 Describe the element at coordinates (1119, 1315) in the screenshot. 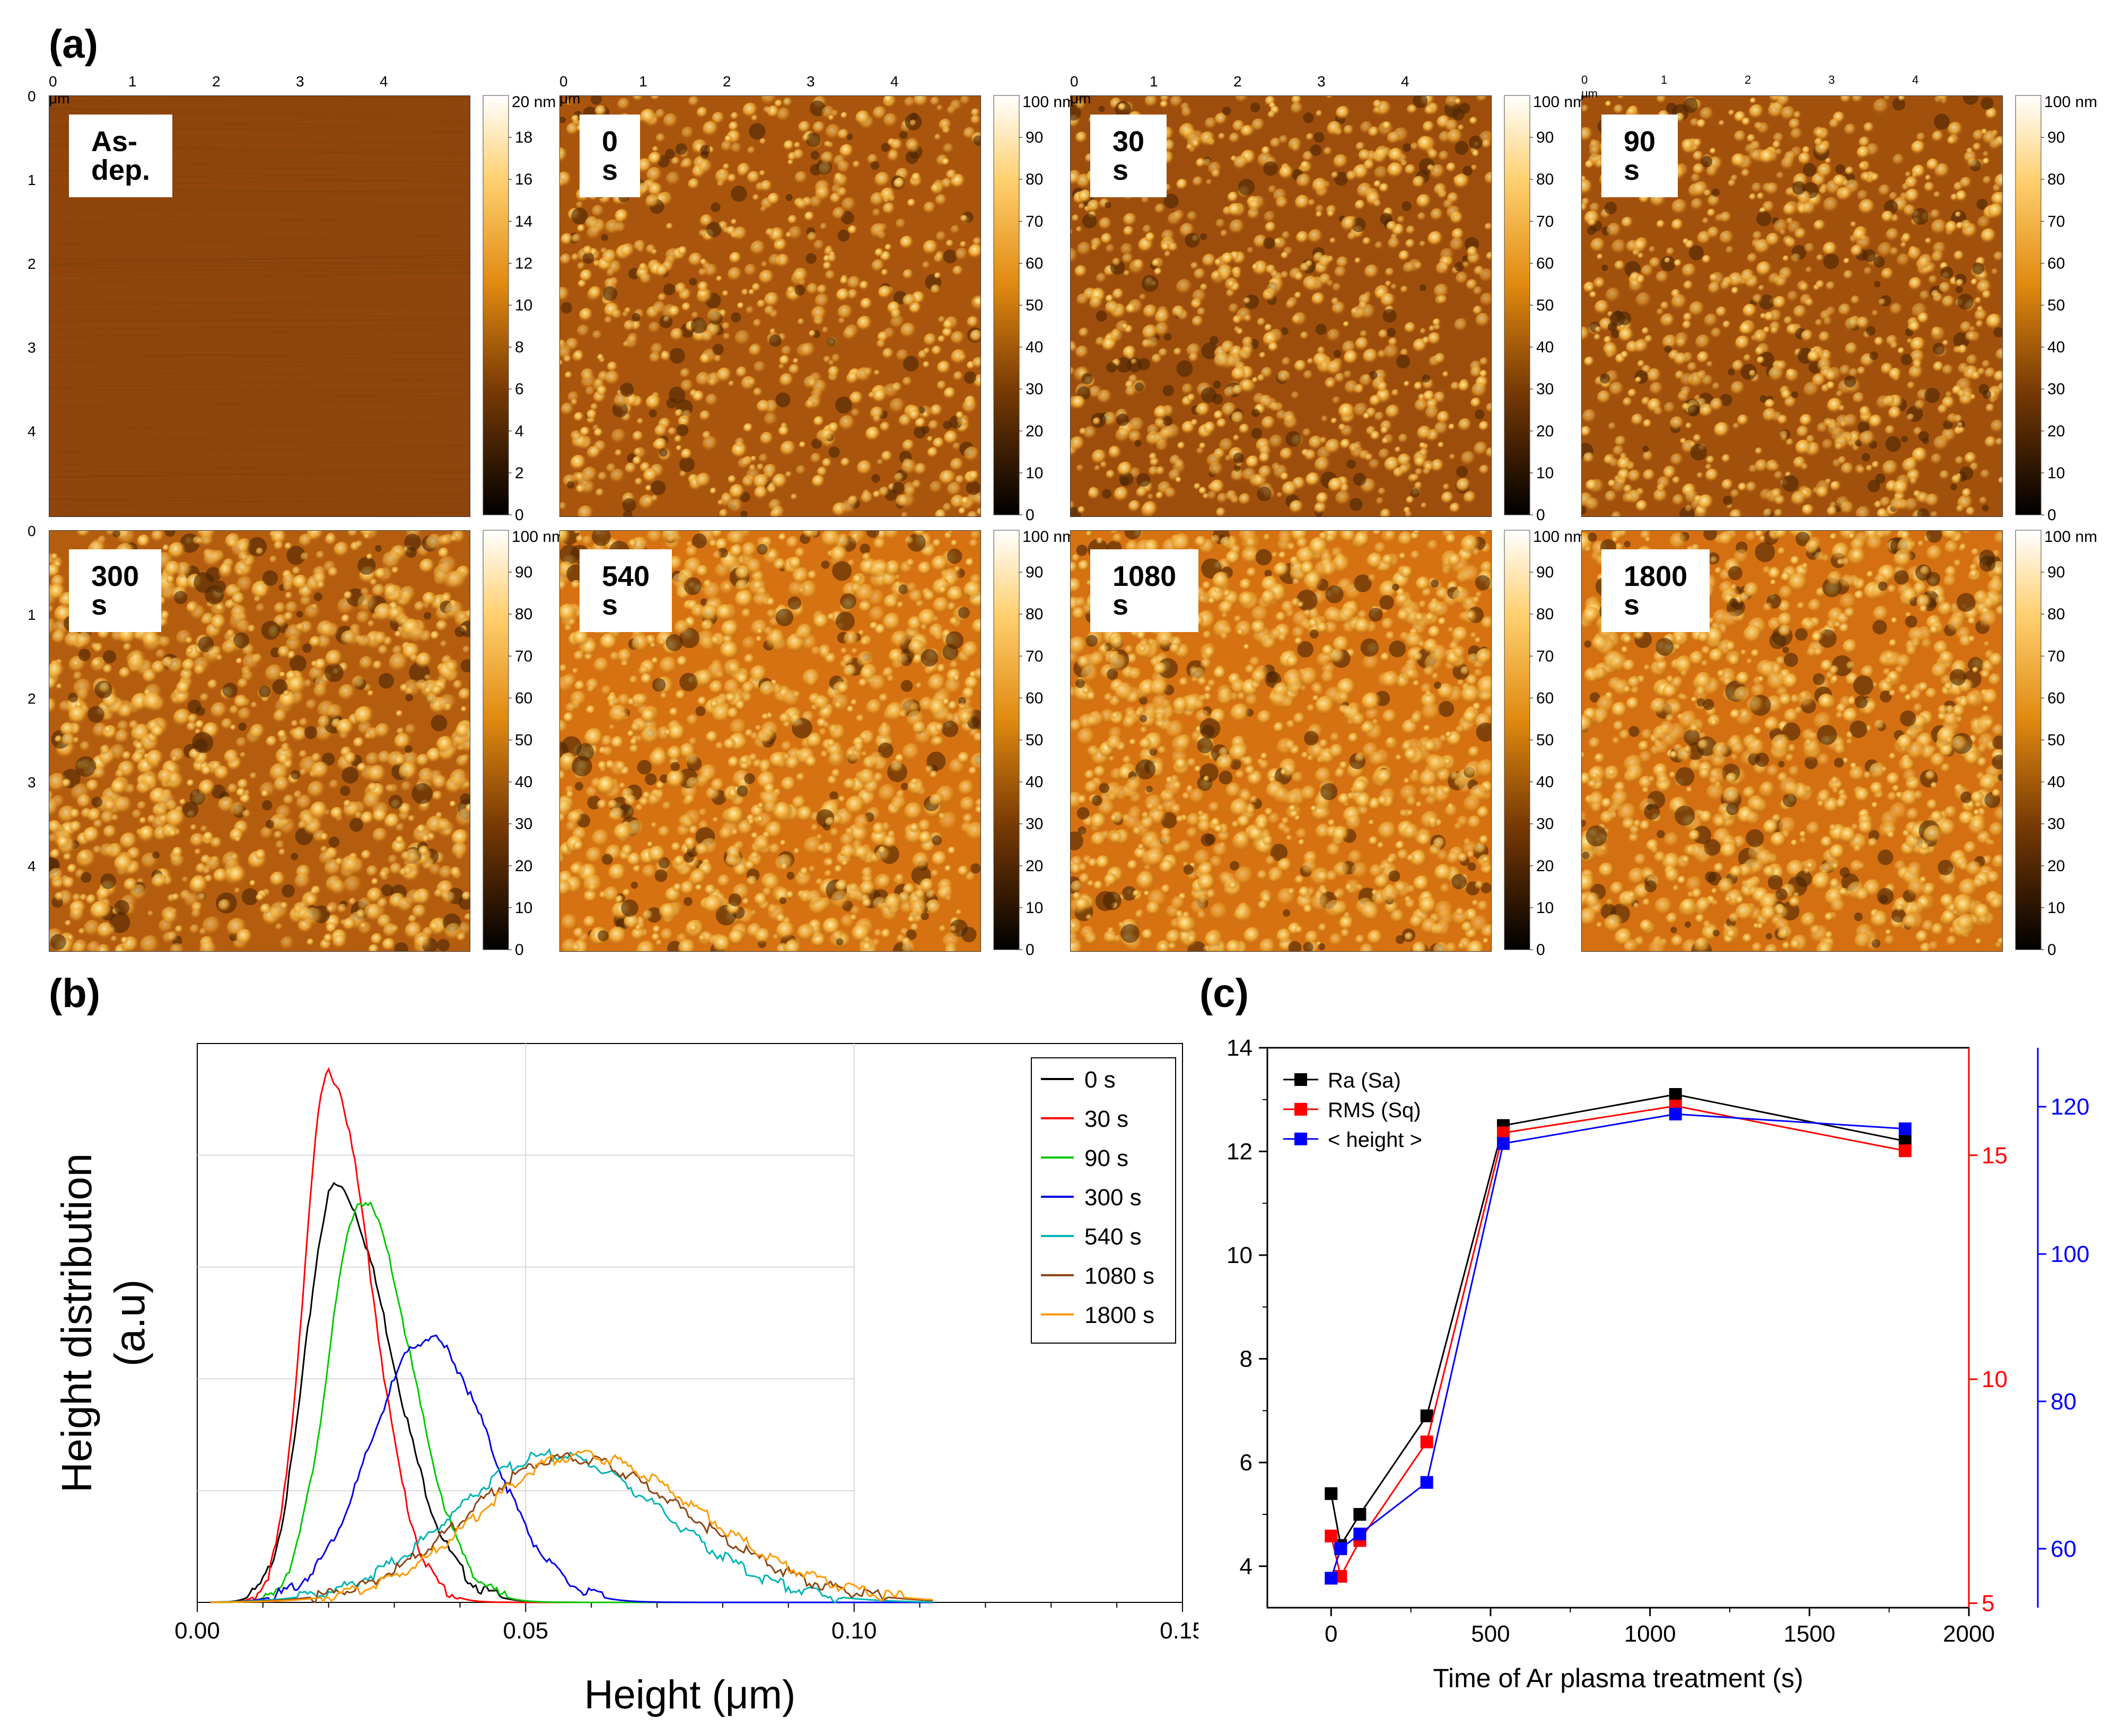

I see `legend-label: 1800 s` at that location.